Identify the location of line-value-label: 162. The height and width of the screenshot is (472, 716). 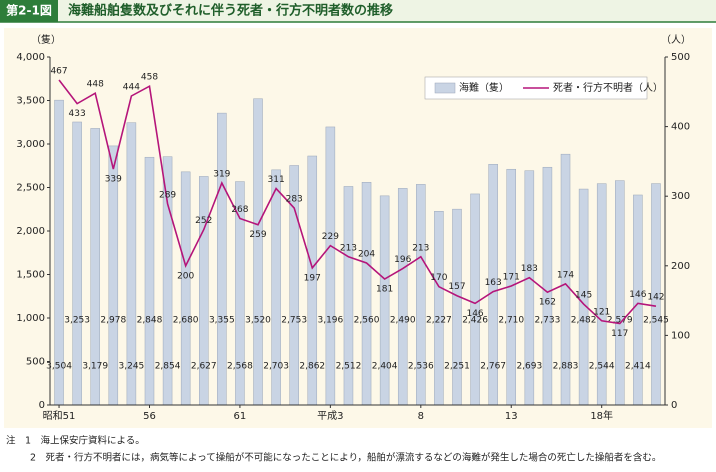
(547, 303).